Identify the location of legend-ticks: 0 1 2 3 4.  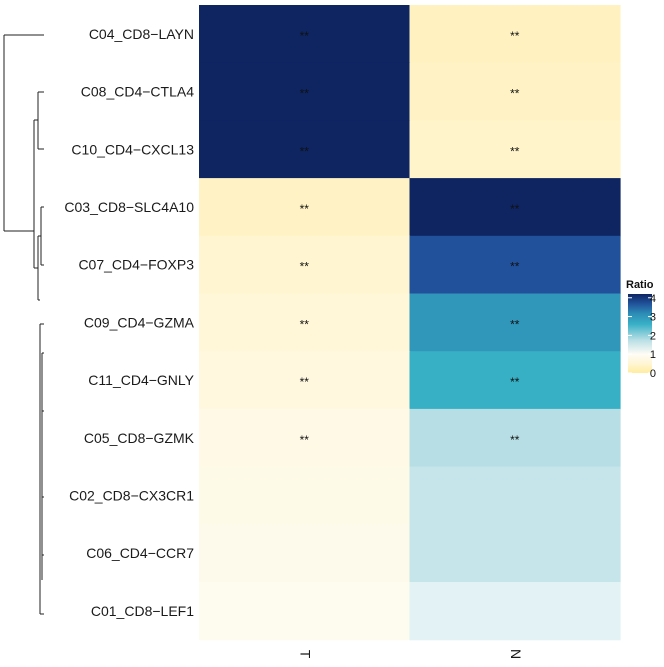
(642, 336).